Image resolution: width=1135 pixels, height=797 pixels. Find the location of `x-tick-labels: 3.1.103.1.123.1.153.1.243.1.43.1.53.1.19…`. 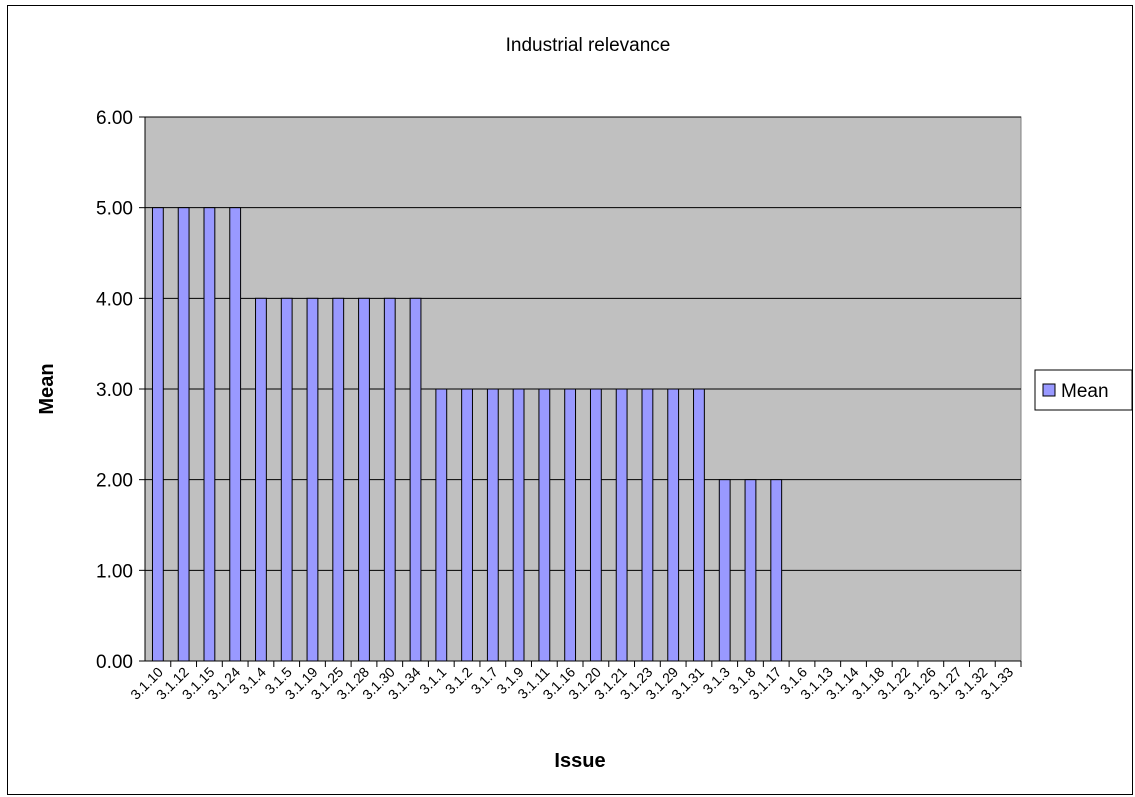

x-tick-labels: 3.1.103.1.123.1.153.1.243.1.43.1.53.1.19… is located at coordinates (571, 683).